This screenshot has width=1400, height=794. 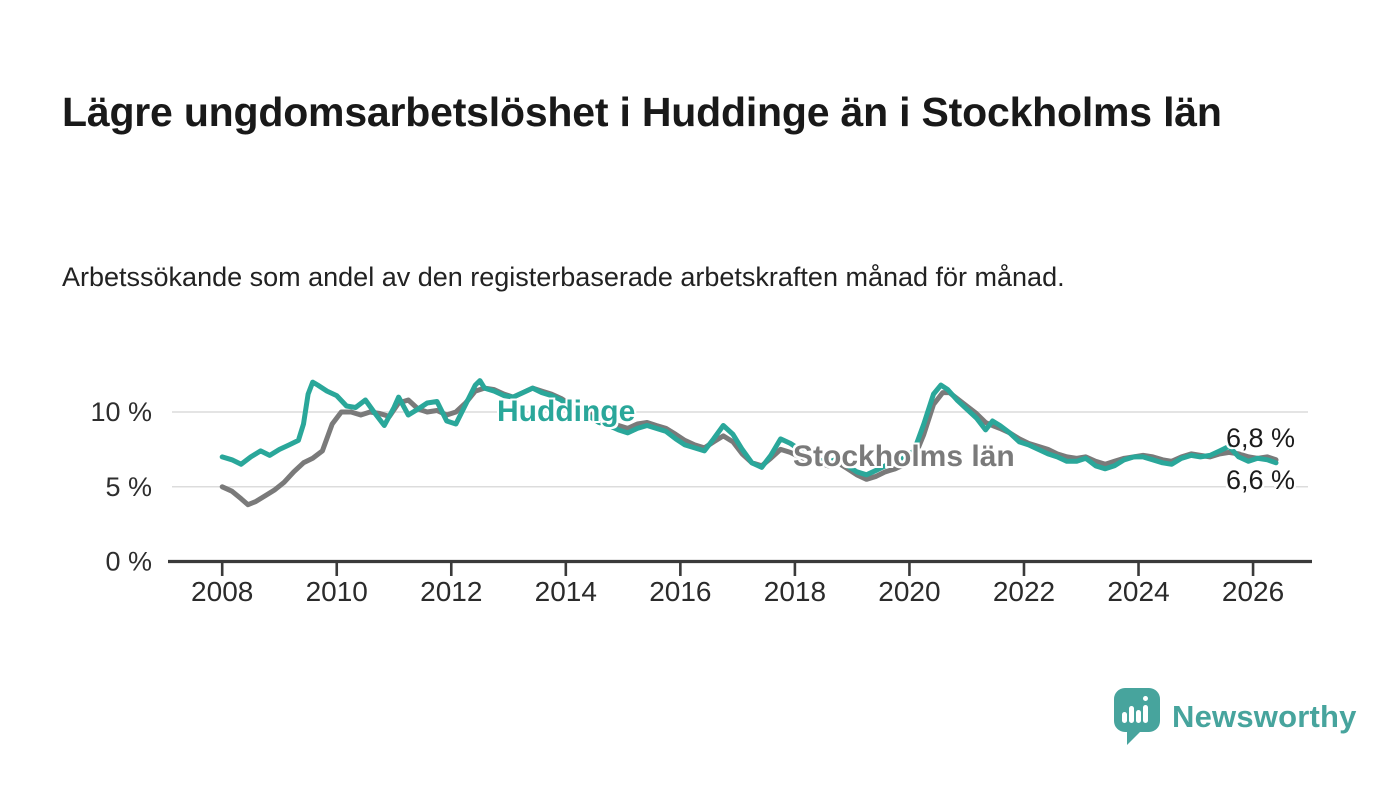 What do you see at coordinates (566, 591) in the screenshot?
I see `x-axis-tick-label: 2014` at bounding box center [566, 591].